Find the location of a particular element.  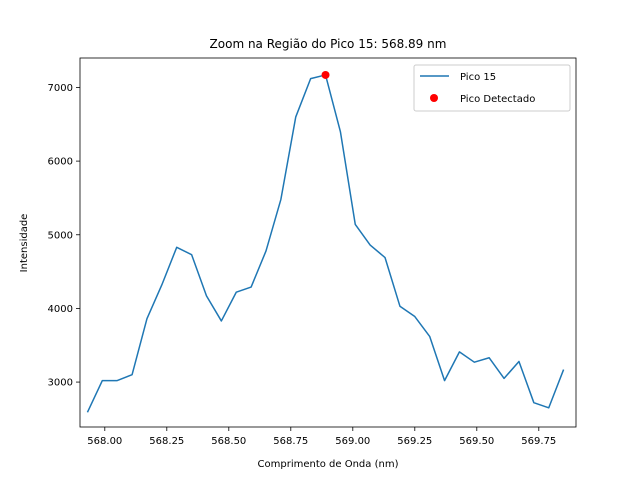

peak-marker is located at coordinates (325, 74).